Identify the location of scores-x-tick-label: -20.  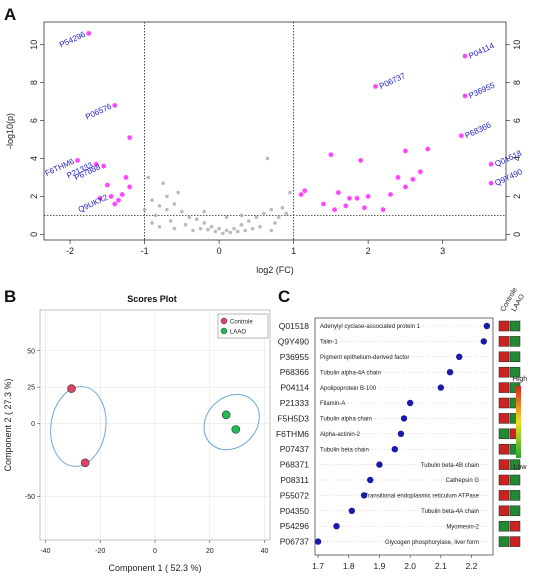
(100, 551).